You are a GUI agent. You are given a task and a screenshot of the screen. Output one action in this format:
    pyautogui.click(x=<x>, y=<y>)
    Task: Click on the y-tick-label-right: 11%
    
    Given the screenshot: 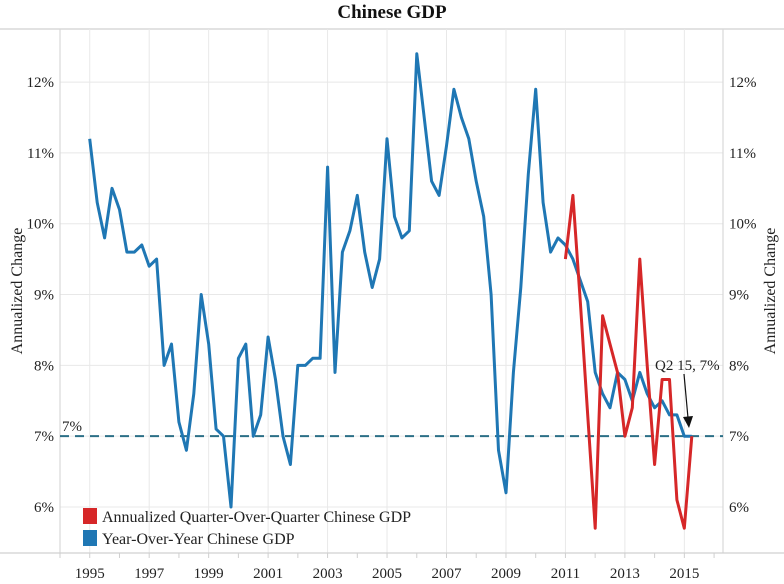 What is the action you would take?
    pyautogui.click(x=742, y=154)
    